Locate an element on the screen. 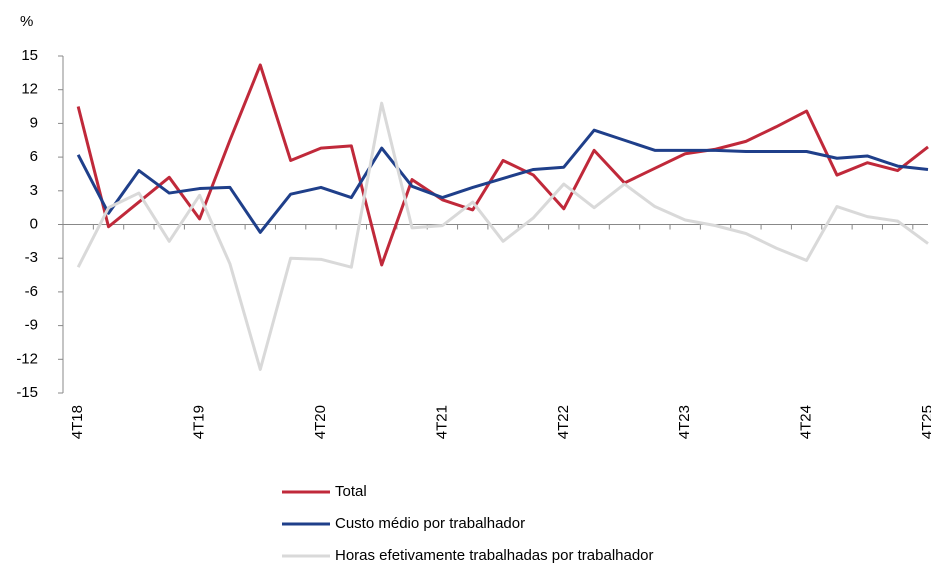 The height and width of the screenshot is (565, 931). x-tick-label: 4T23 is located at coordinates (684, 422).